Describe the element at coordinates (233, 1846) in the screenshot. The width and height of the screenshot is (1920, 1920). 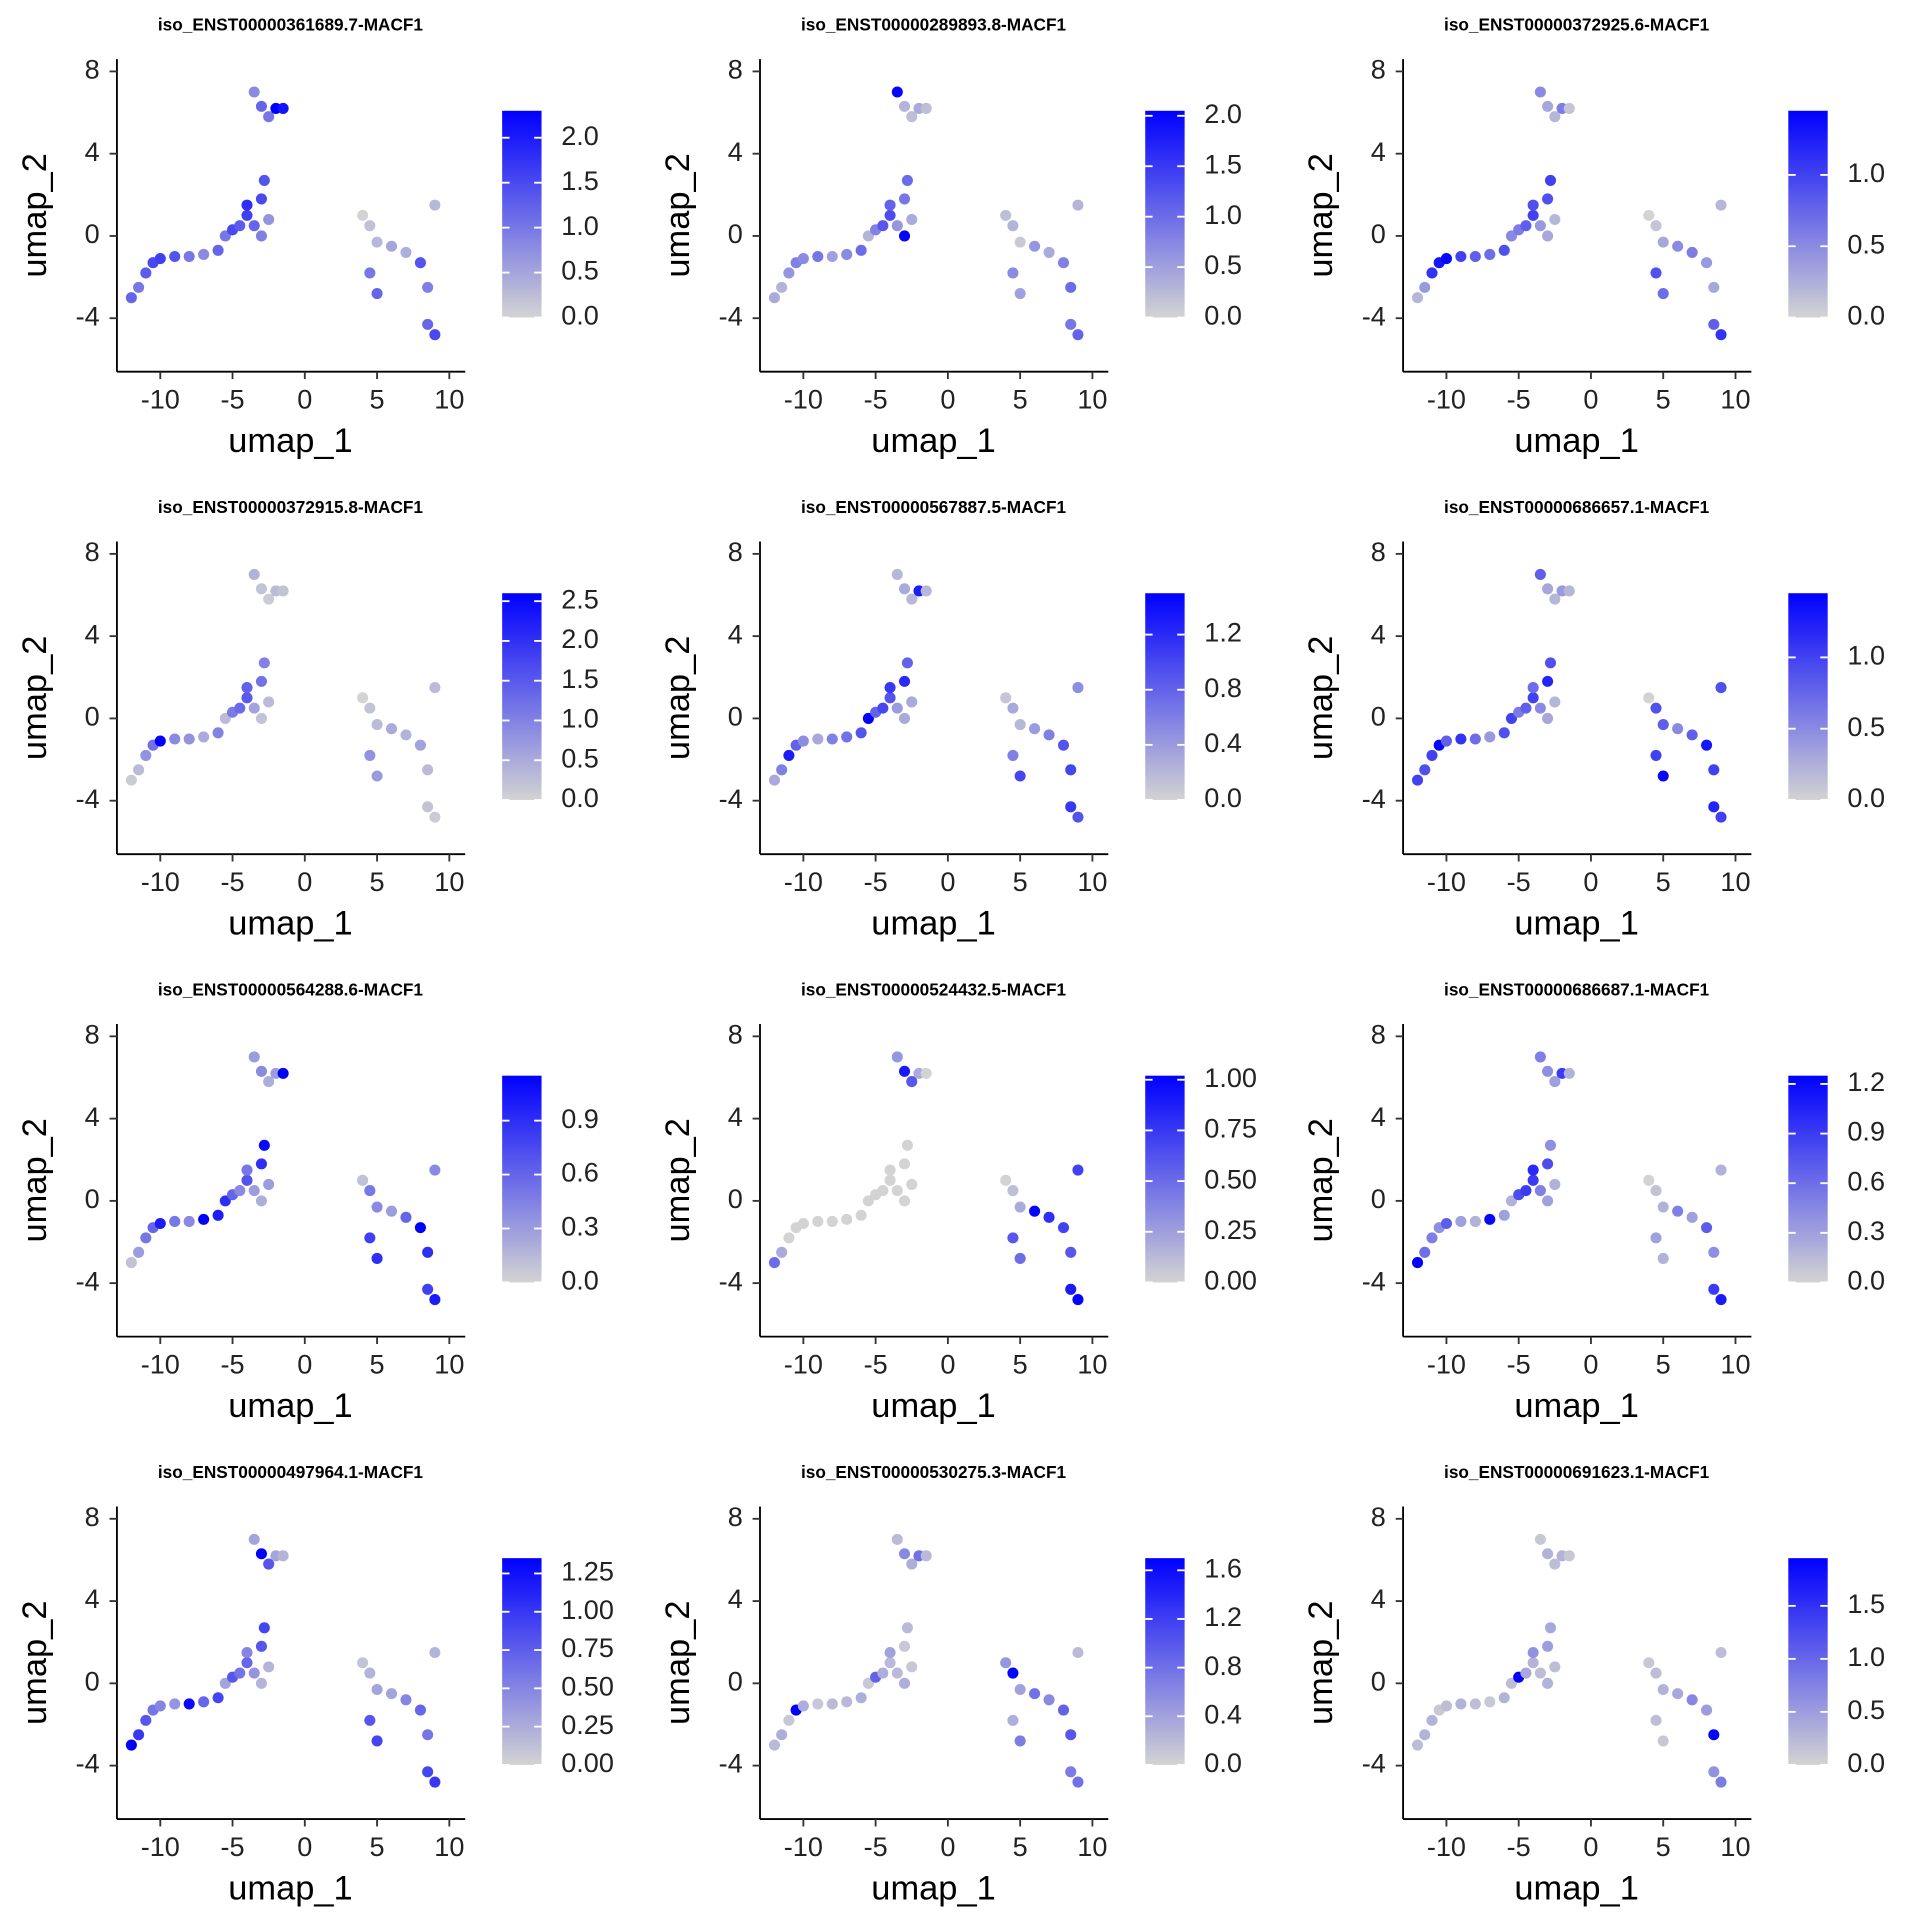
I see `x-tick-label: -5` at that location.